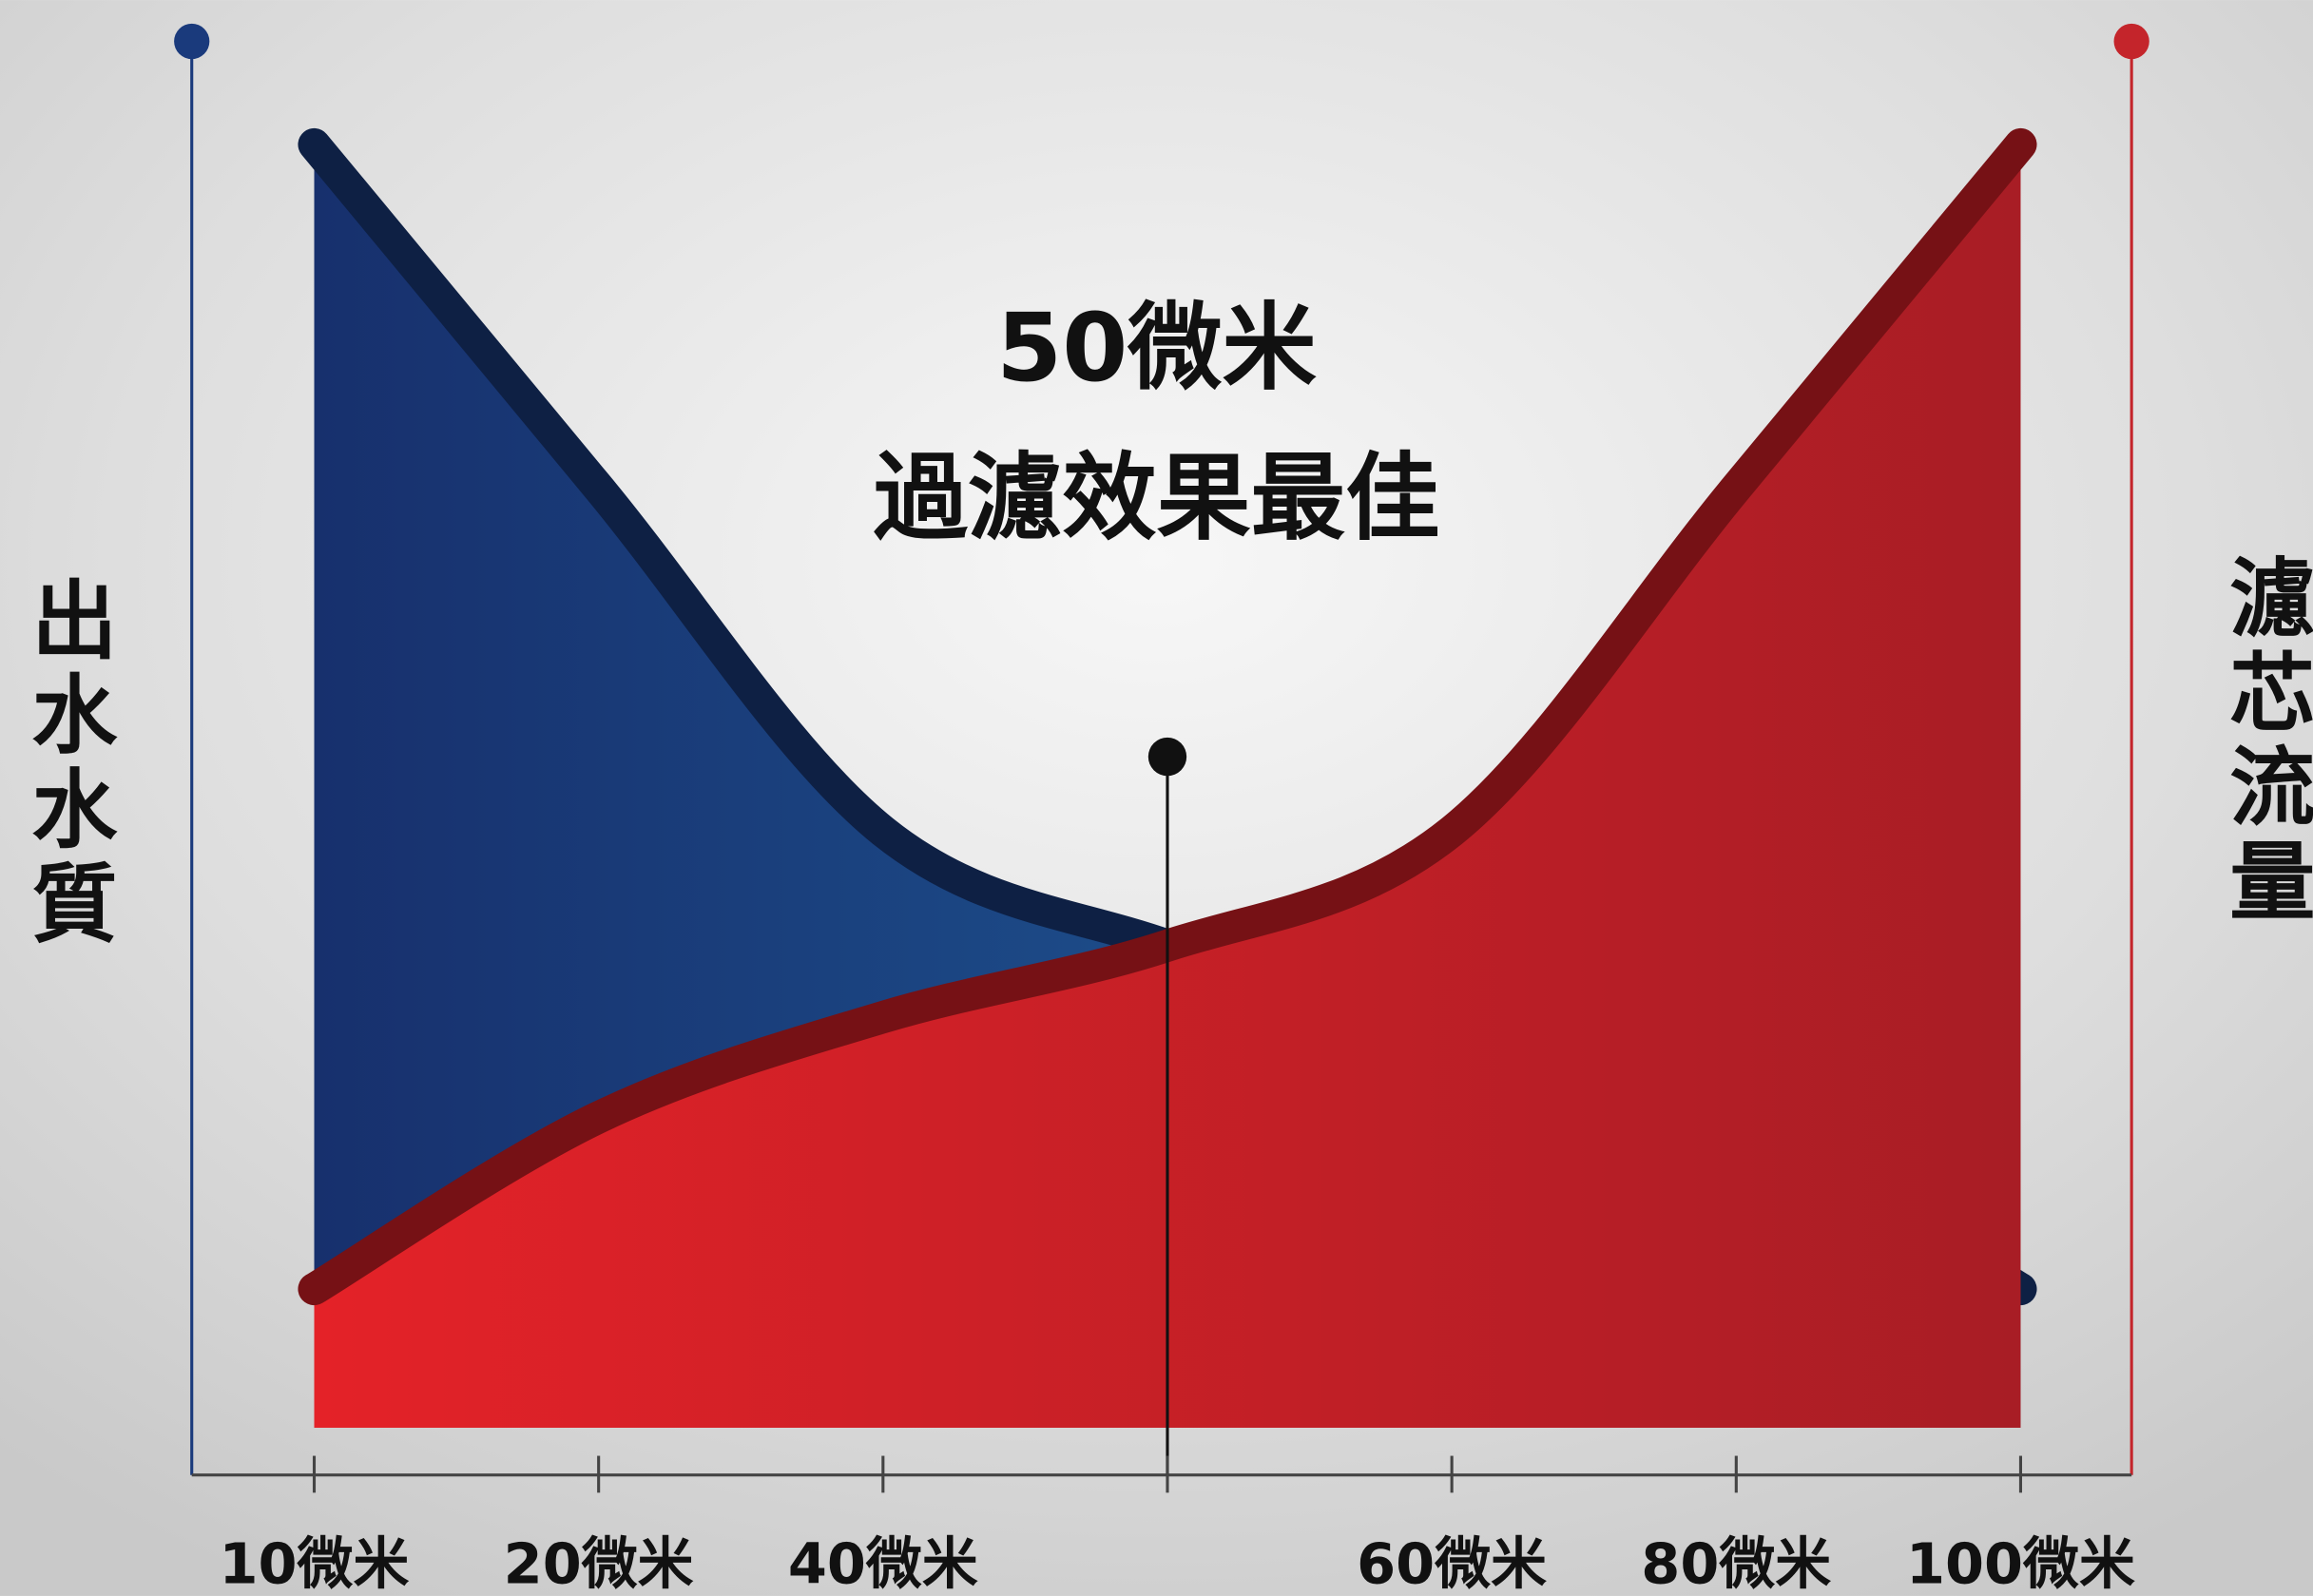  Describe the element at coordinates (599, 1563) in the screenshot. I see `x-tick-label: 20微米` at that location.